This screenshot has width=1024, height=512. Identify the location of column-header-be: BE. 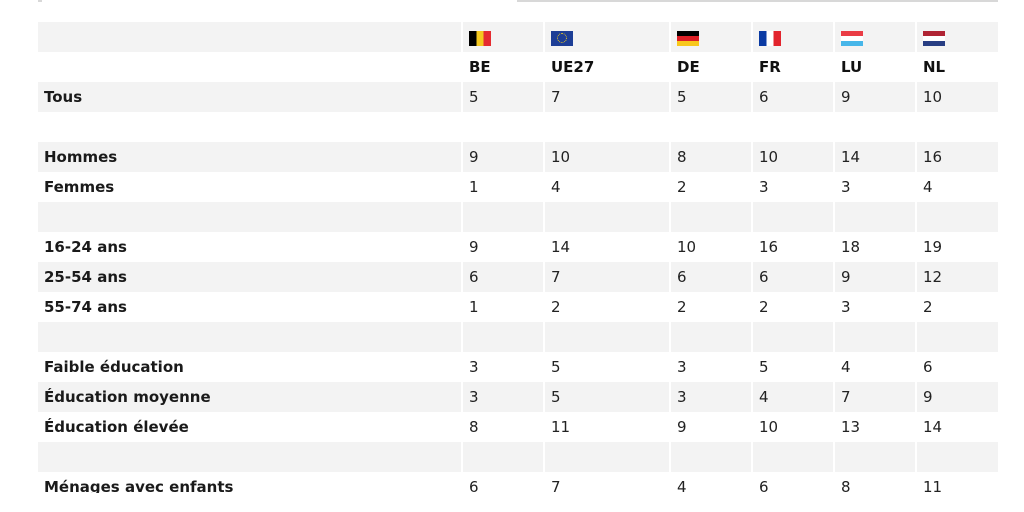
(502, 67).